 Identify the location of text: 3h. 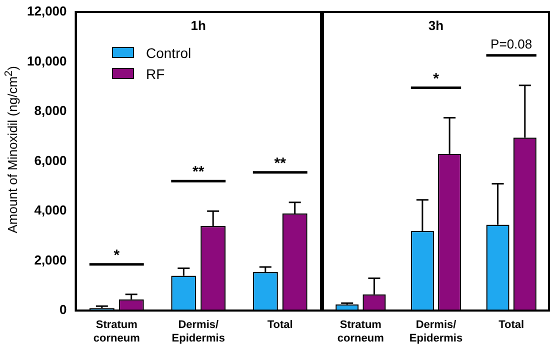
(436, 26).